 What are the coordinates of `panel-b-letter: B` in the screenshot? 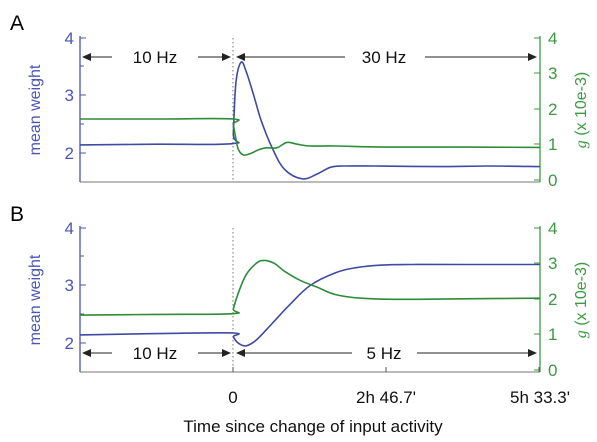 It's located at (17, 214).